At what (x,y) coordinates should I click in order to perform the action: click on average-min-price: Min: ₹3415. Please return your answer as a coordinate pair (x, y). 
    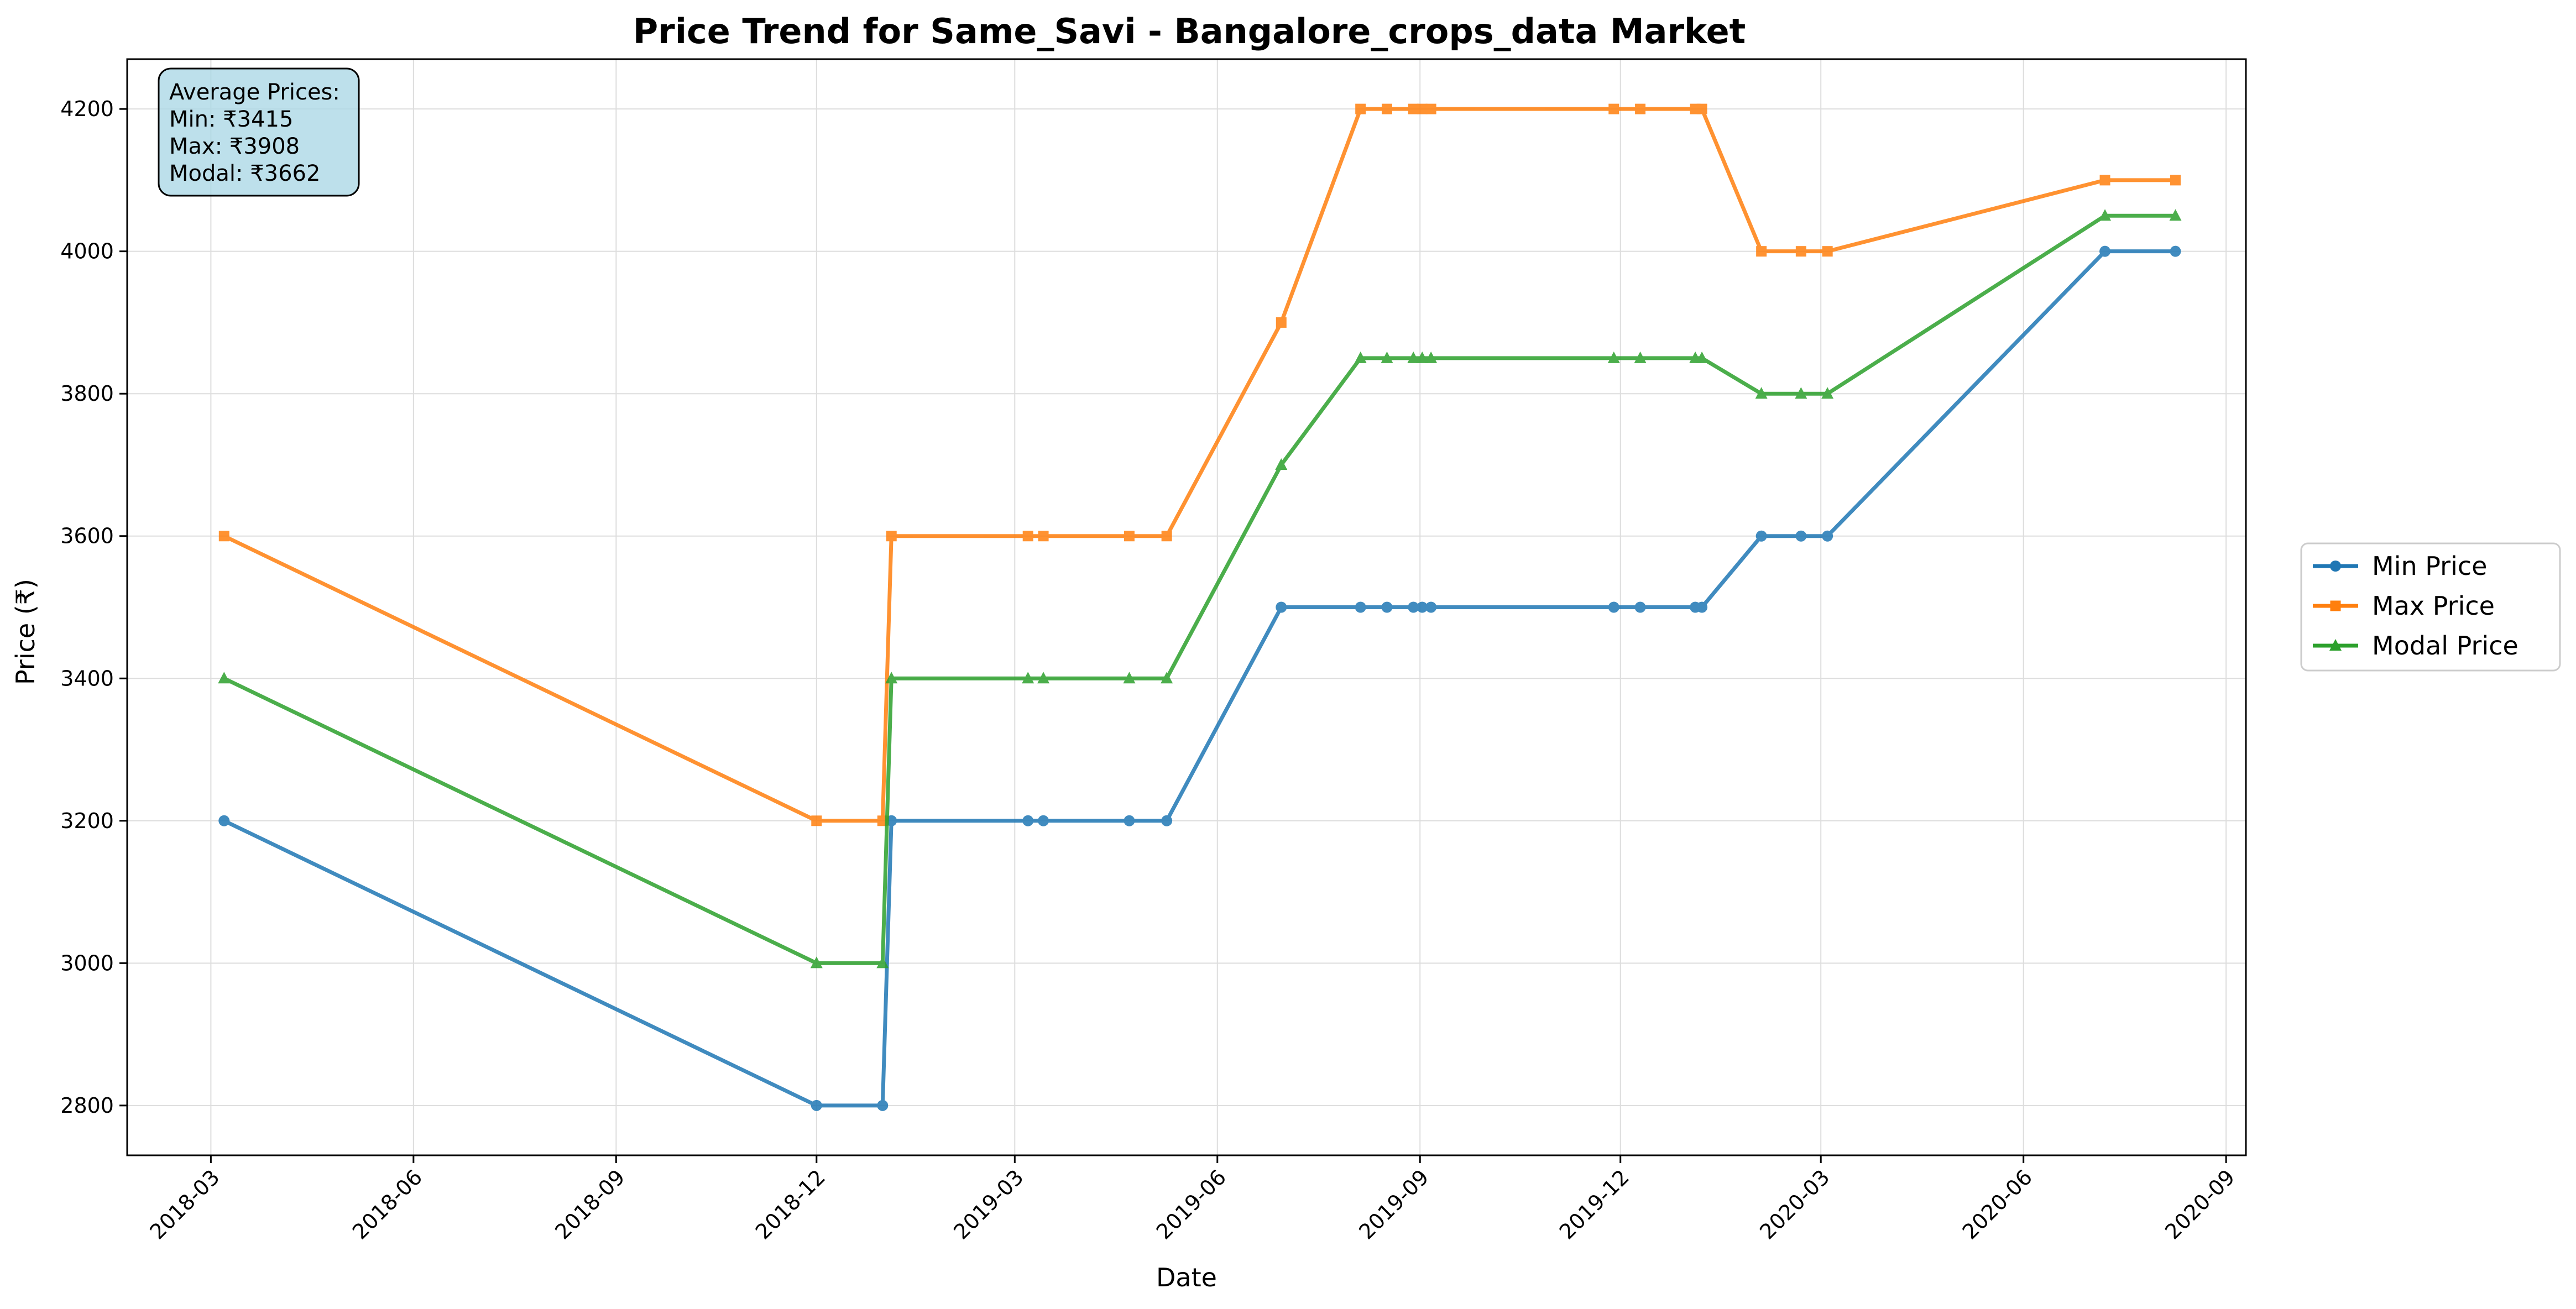
    Looking at the image, I should click on (231, 120).